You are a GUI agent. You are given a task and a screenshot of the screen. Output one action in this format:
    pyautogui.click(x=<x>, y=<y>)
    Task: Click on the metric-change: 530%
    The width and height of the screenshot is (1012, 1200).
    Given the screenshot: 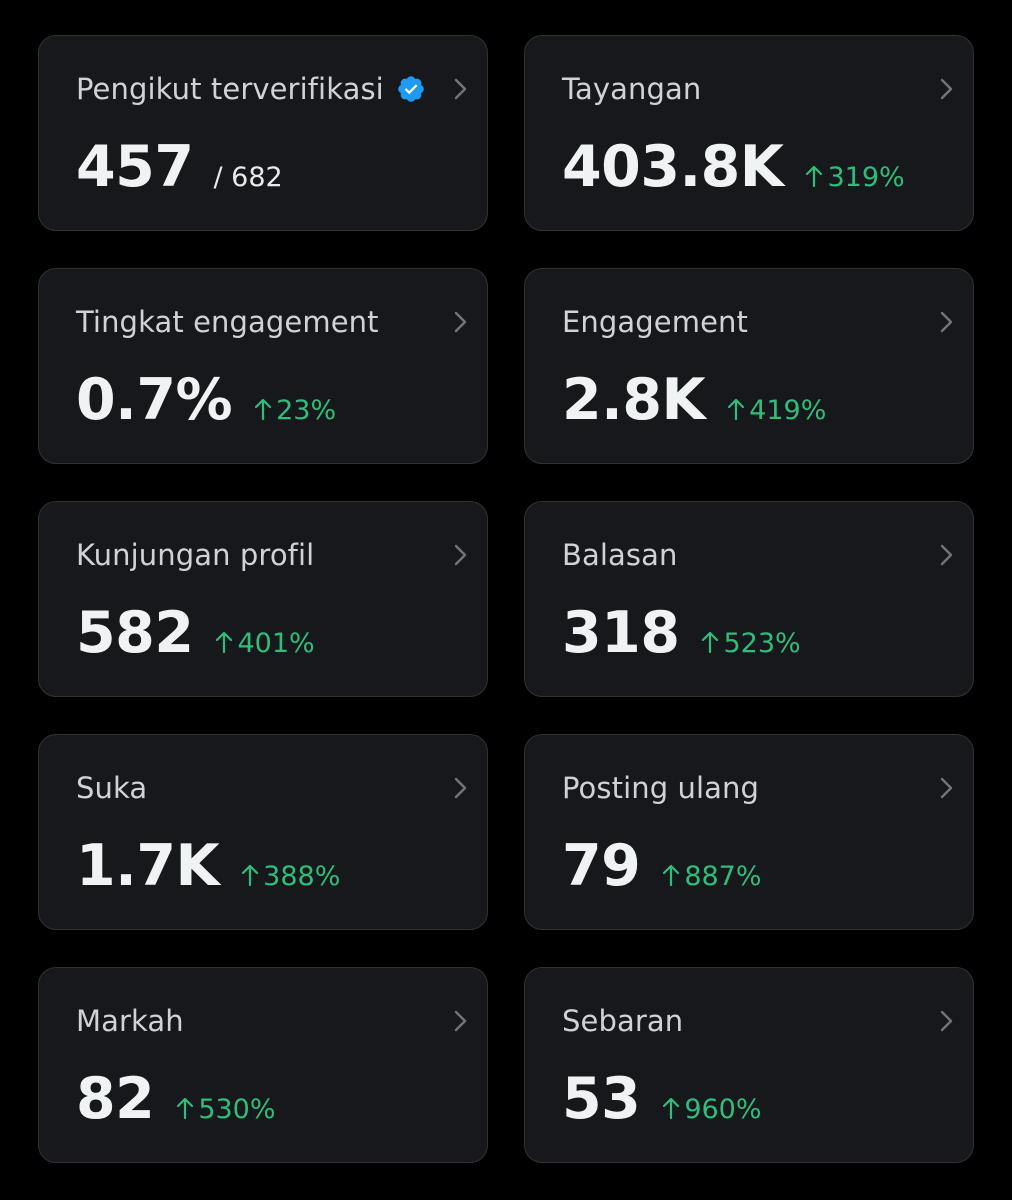 What is the action you would take?
    pyautogui.click(x=226, y=1109)
    